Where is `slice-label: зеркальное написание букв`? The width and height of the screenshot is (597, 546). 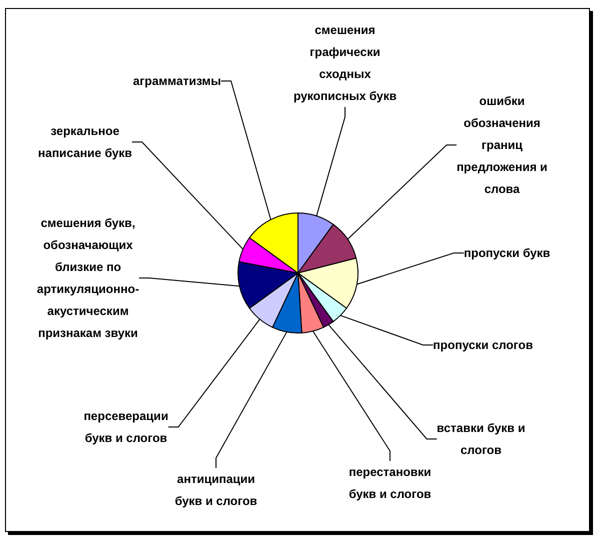
slice-label: зеркальное написание букв is located at coordinates (85, 142).